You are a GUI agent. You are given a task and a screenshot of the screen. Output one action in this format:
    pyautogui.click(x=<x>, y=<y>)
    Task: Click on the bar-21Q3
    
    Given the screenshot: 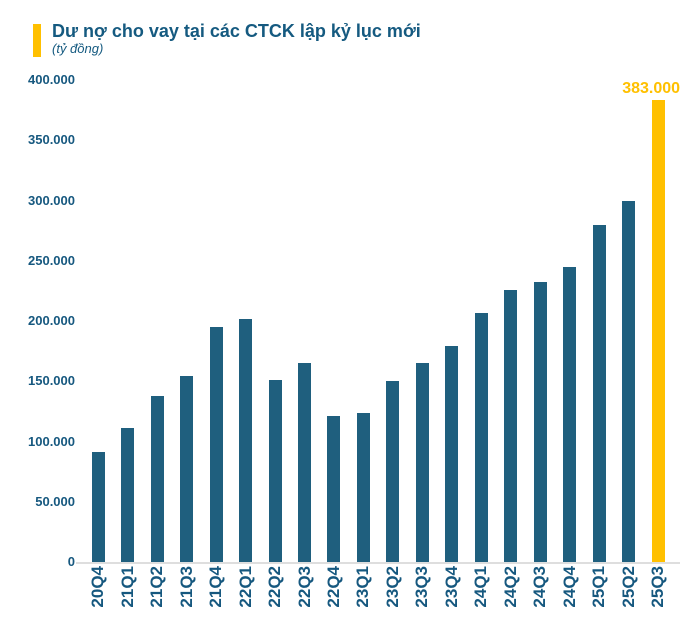 What is the action you would take?
    pyautogui.click(x=187, y=469)
    